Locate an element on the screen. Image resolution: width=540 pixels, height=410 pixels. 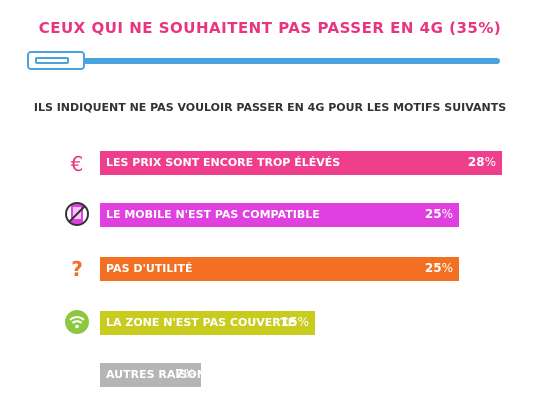
bar-label: LA ZONE N'EST PAS COUVERTE is located at coordinates (201, 322).